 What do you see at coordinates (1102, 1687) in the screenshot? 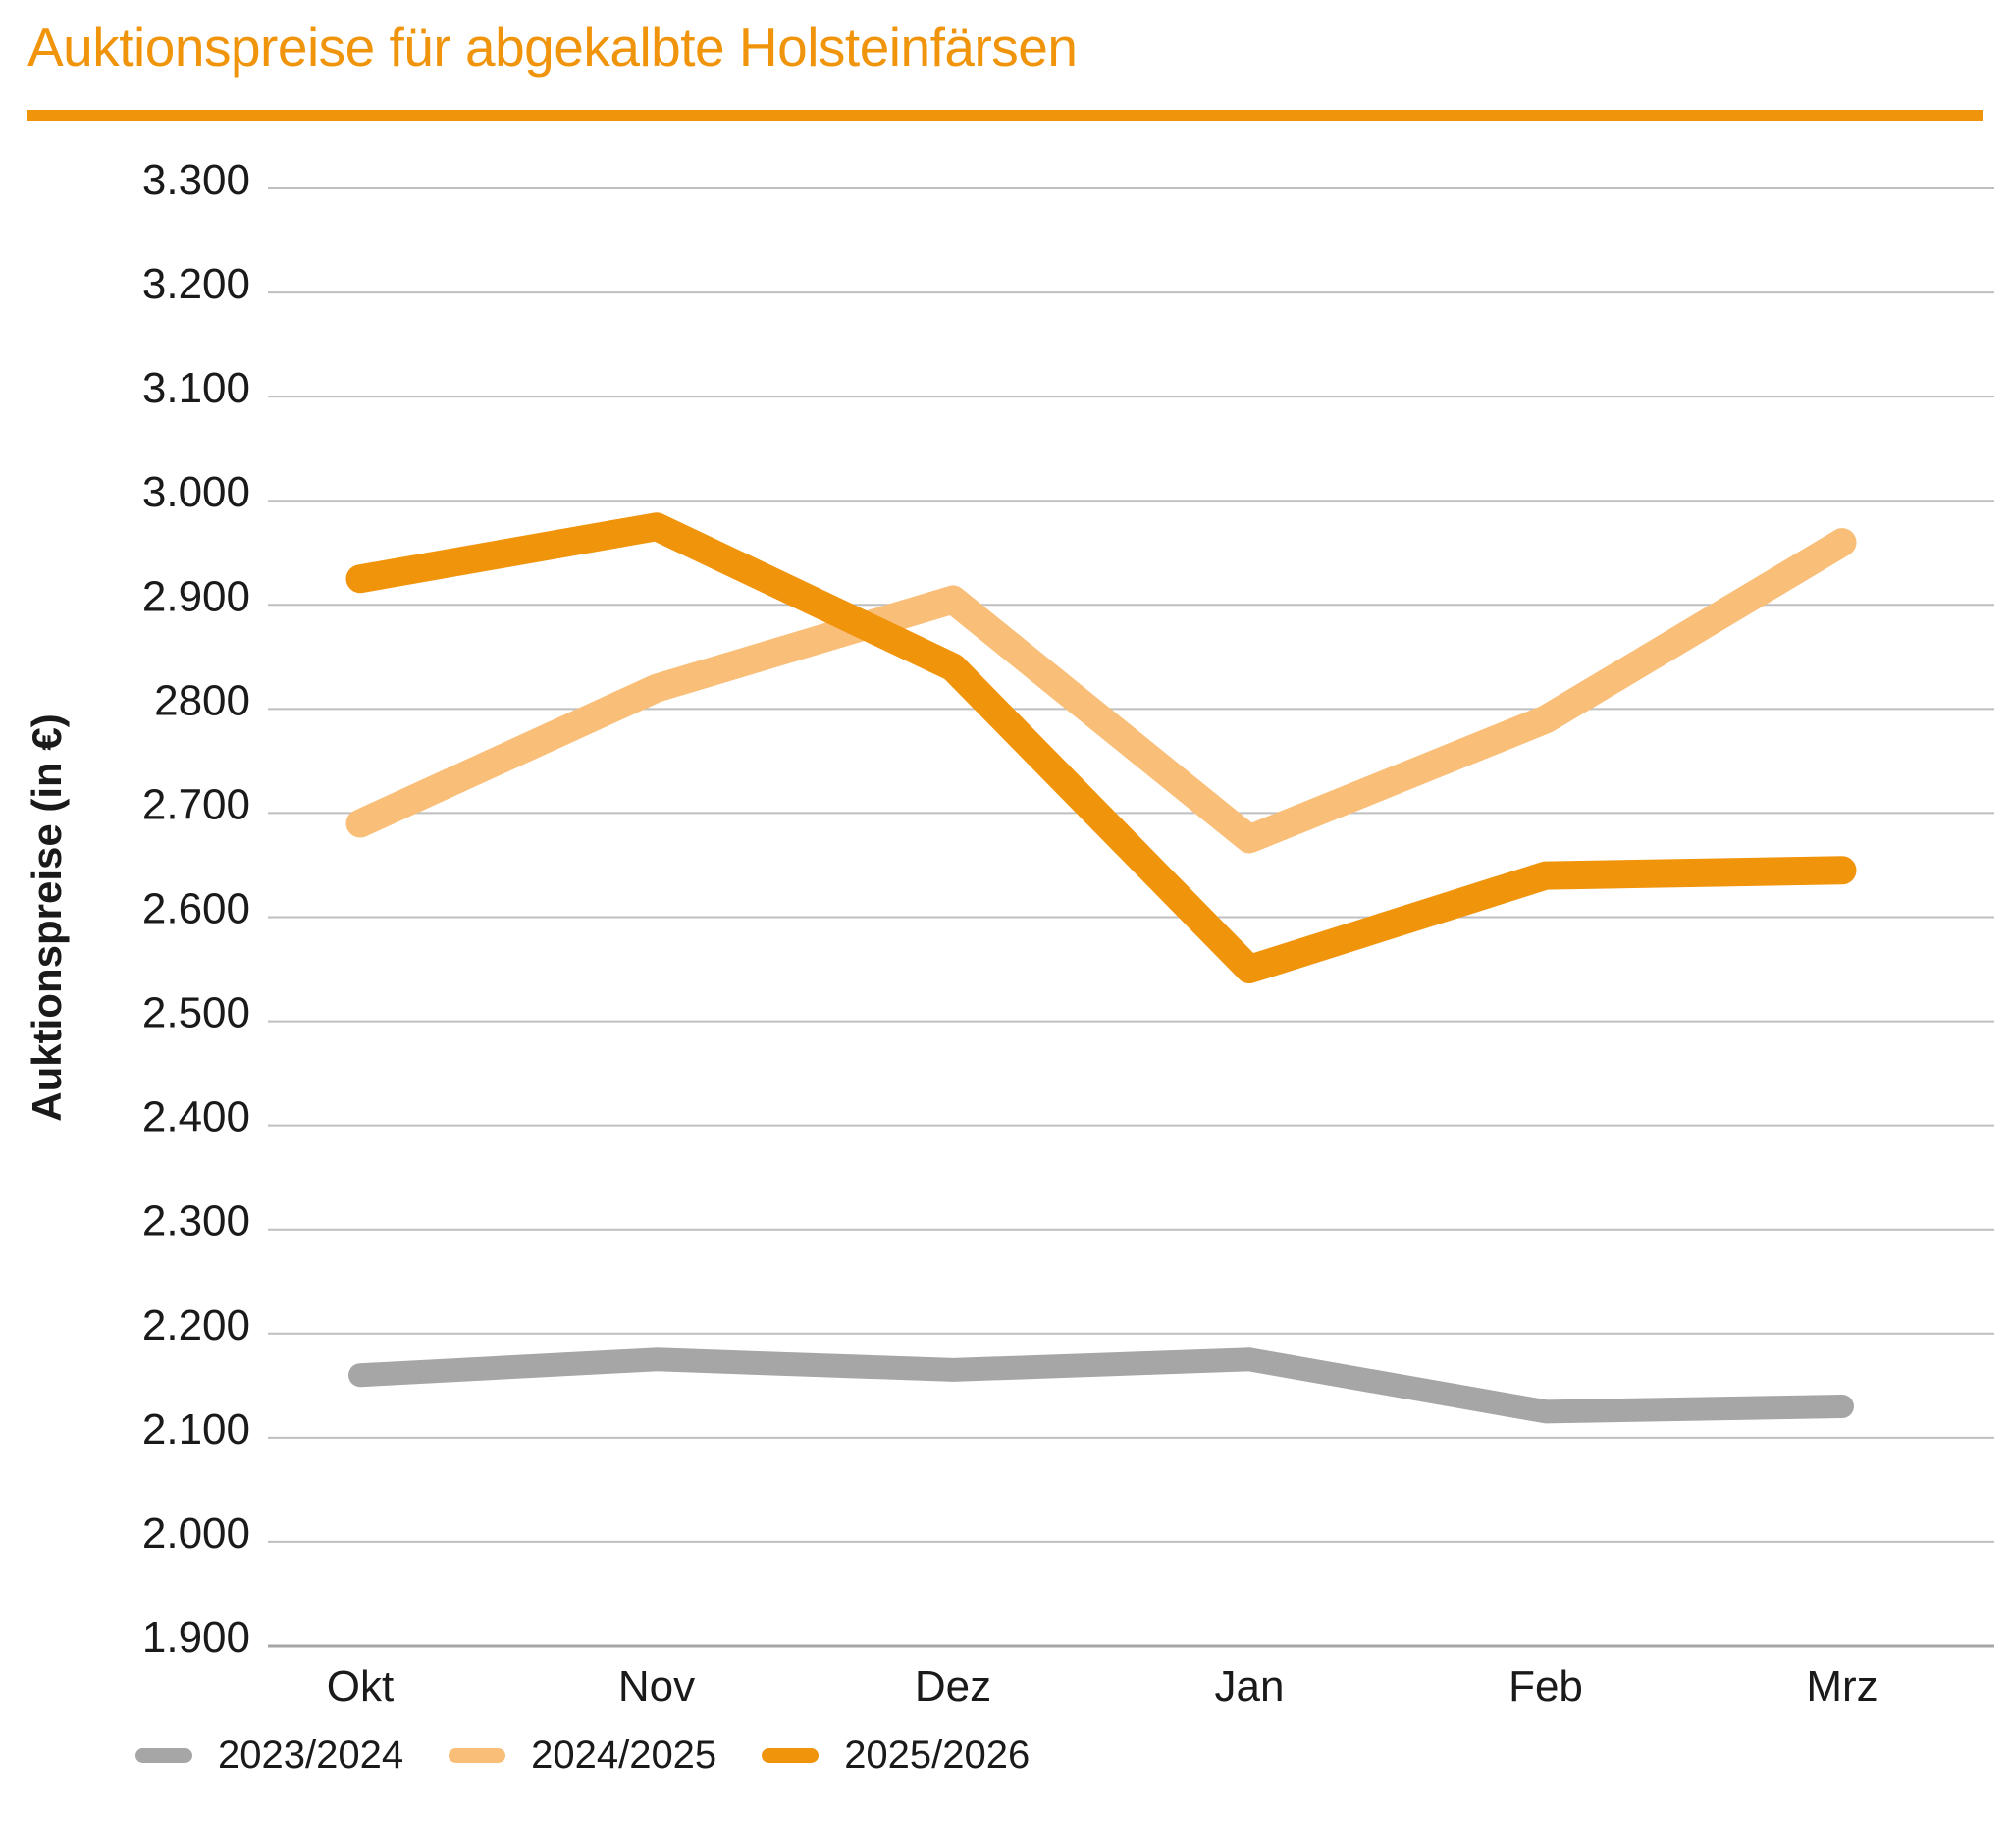
I see `x-tick-labels: Okt Nov Dez Jan Feb Mrz` at bounding box center [1102, 1687].